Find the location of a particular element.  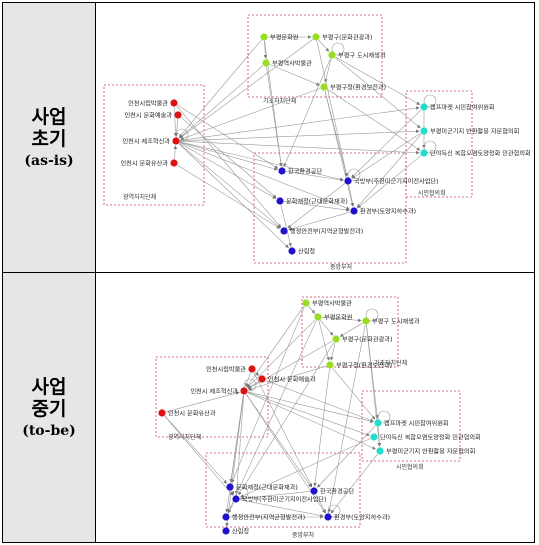

node-label: 캠프마켓 시민참여위원회 is located at coordinates (416, 424).